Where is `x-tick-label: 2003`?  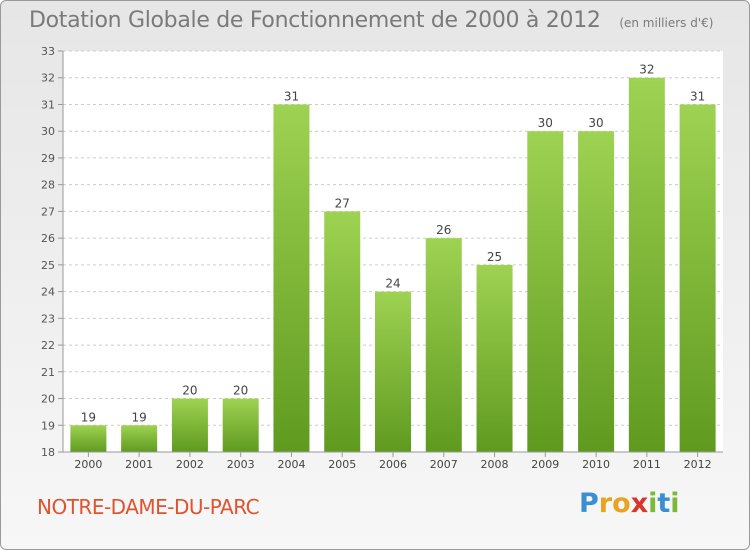 x-tick-label: 2003 is located at coordinates (241, 464).